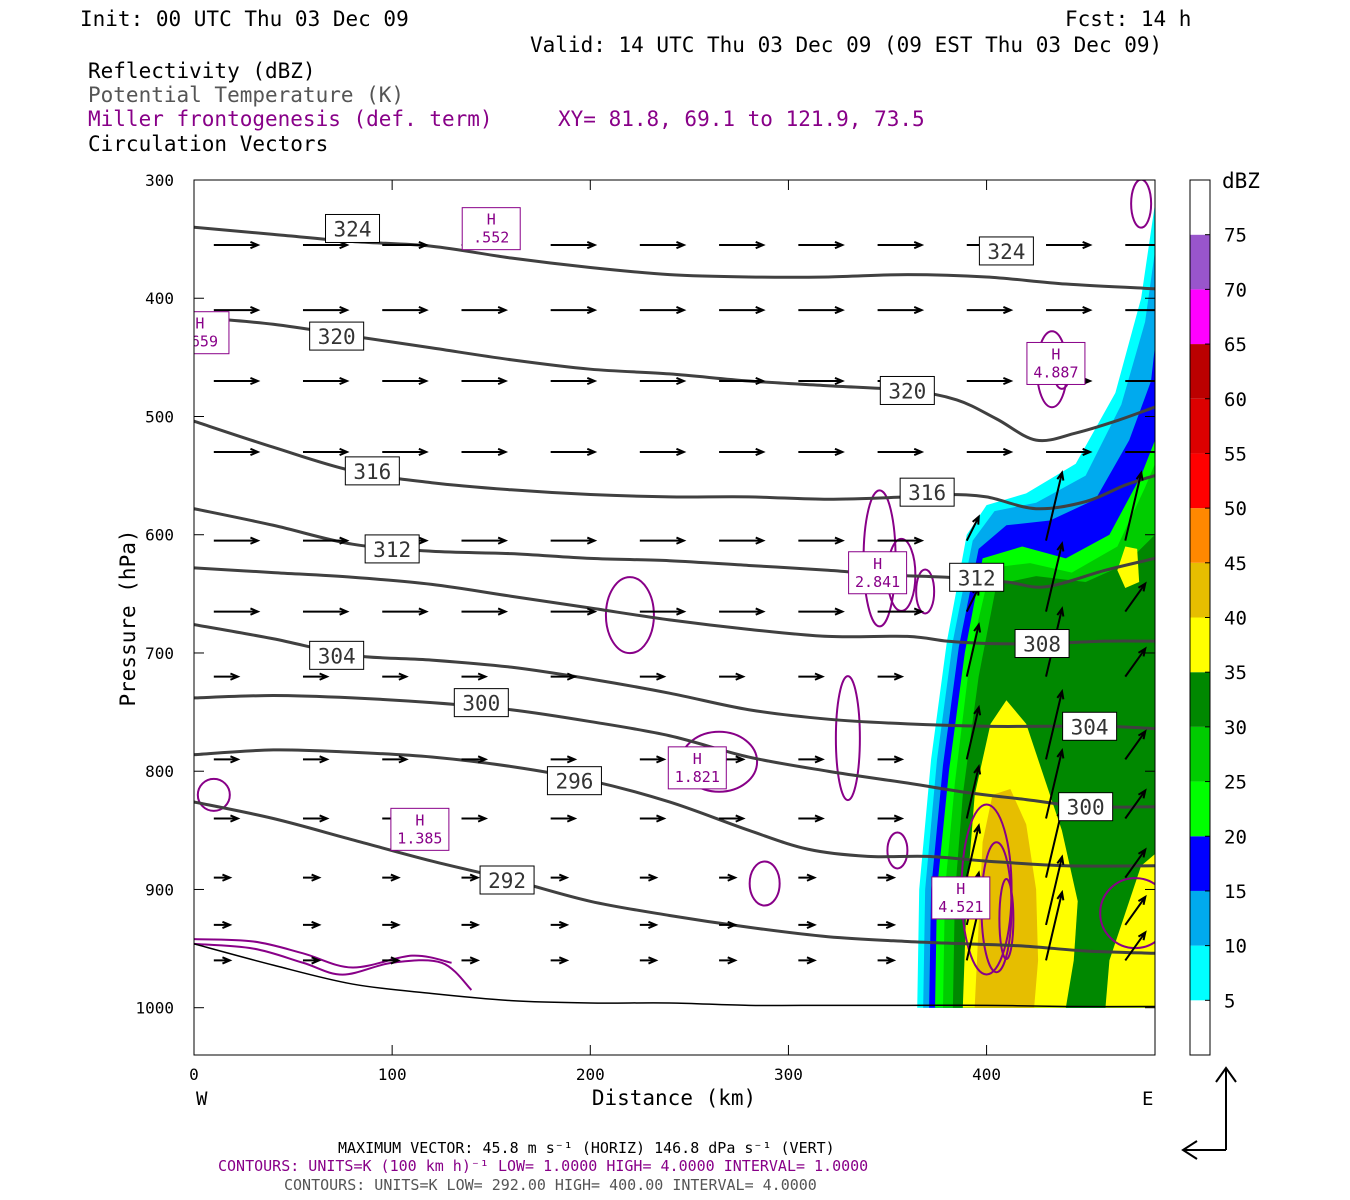  What do you see at coordinates (1235, 236) in the screenshot?
I see `colorbar-label: 75` at bounding box center [1235, 236].